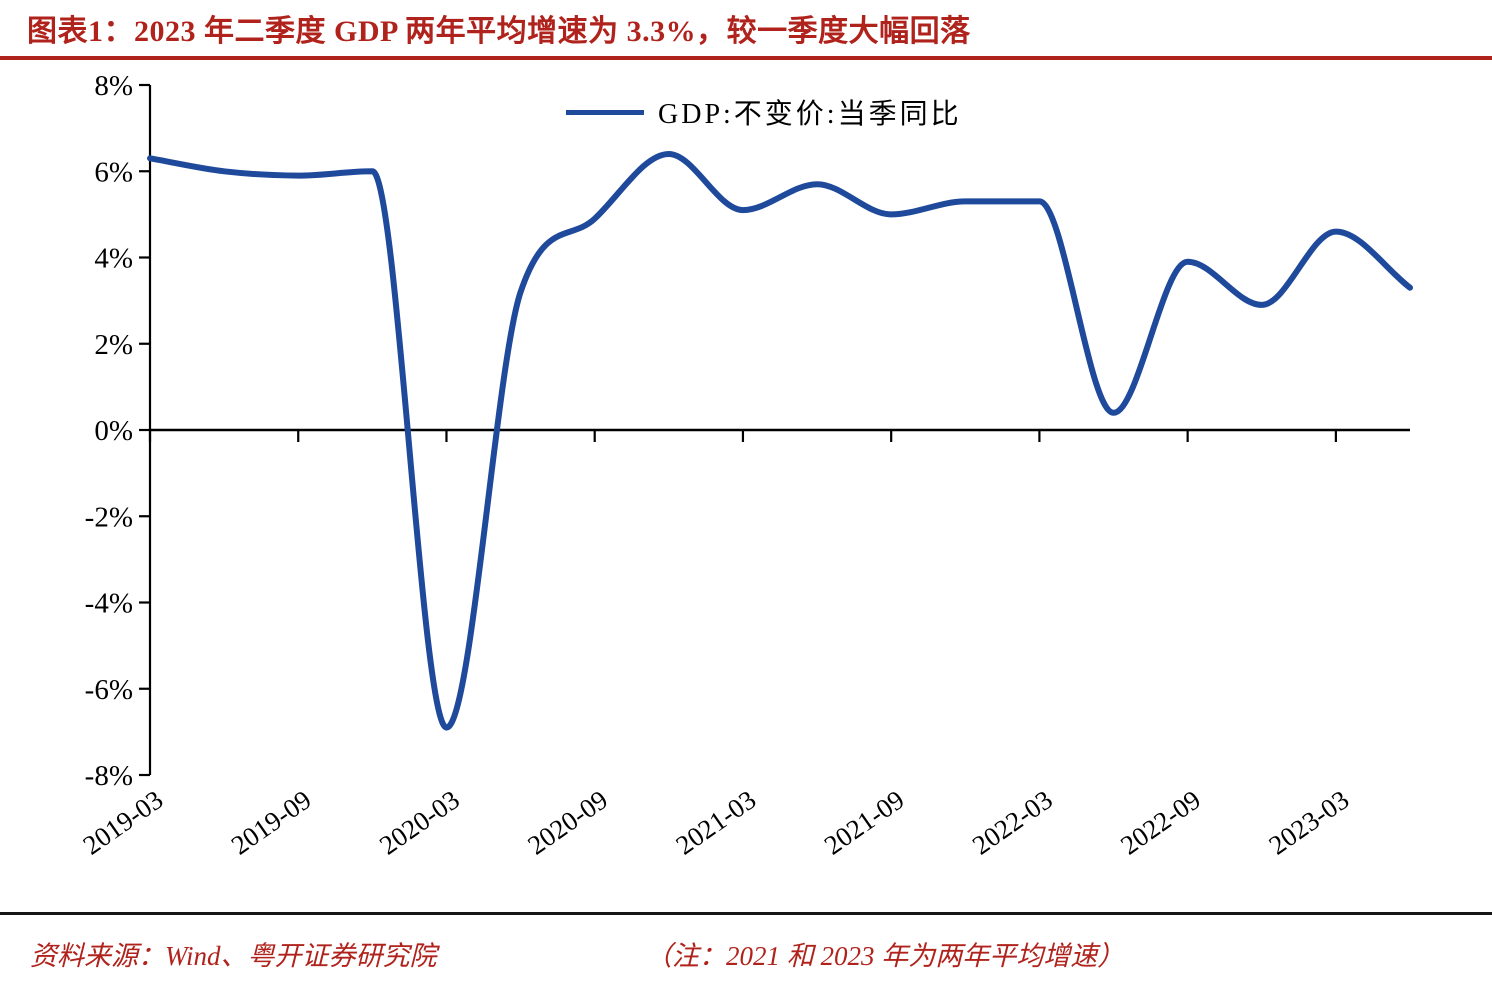 This screenshot has width=1492, height=984. Describe the element at coordinates (113, 345) in the screenshot. I see `y-tick-label: 2%` at that location.